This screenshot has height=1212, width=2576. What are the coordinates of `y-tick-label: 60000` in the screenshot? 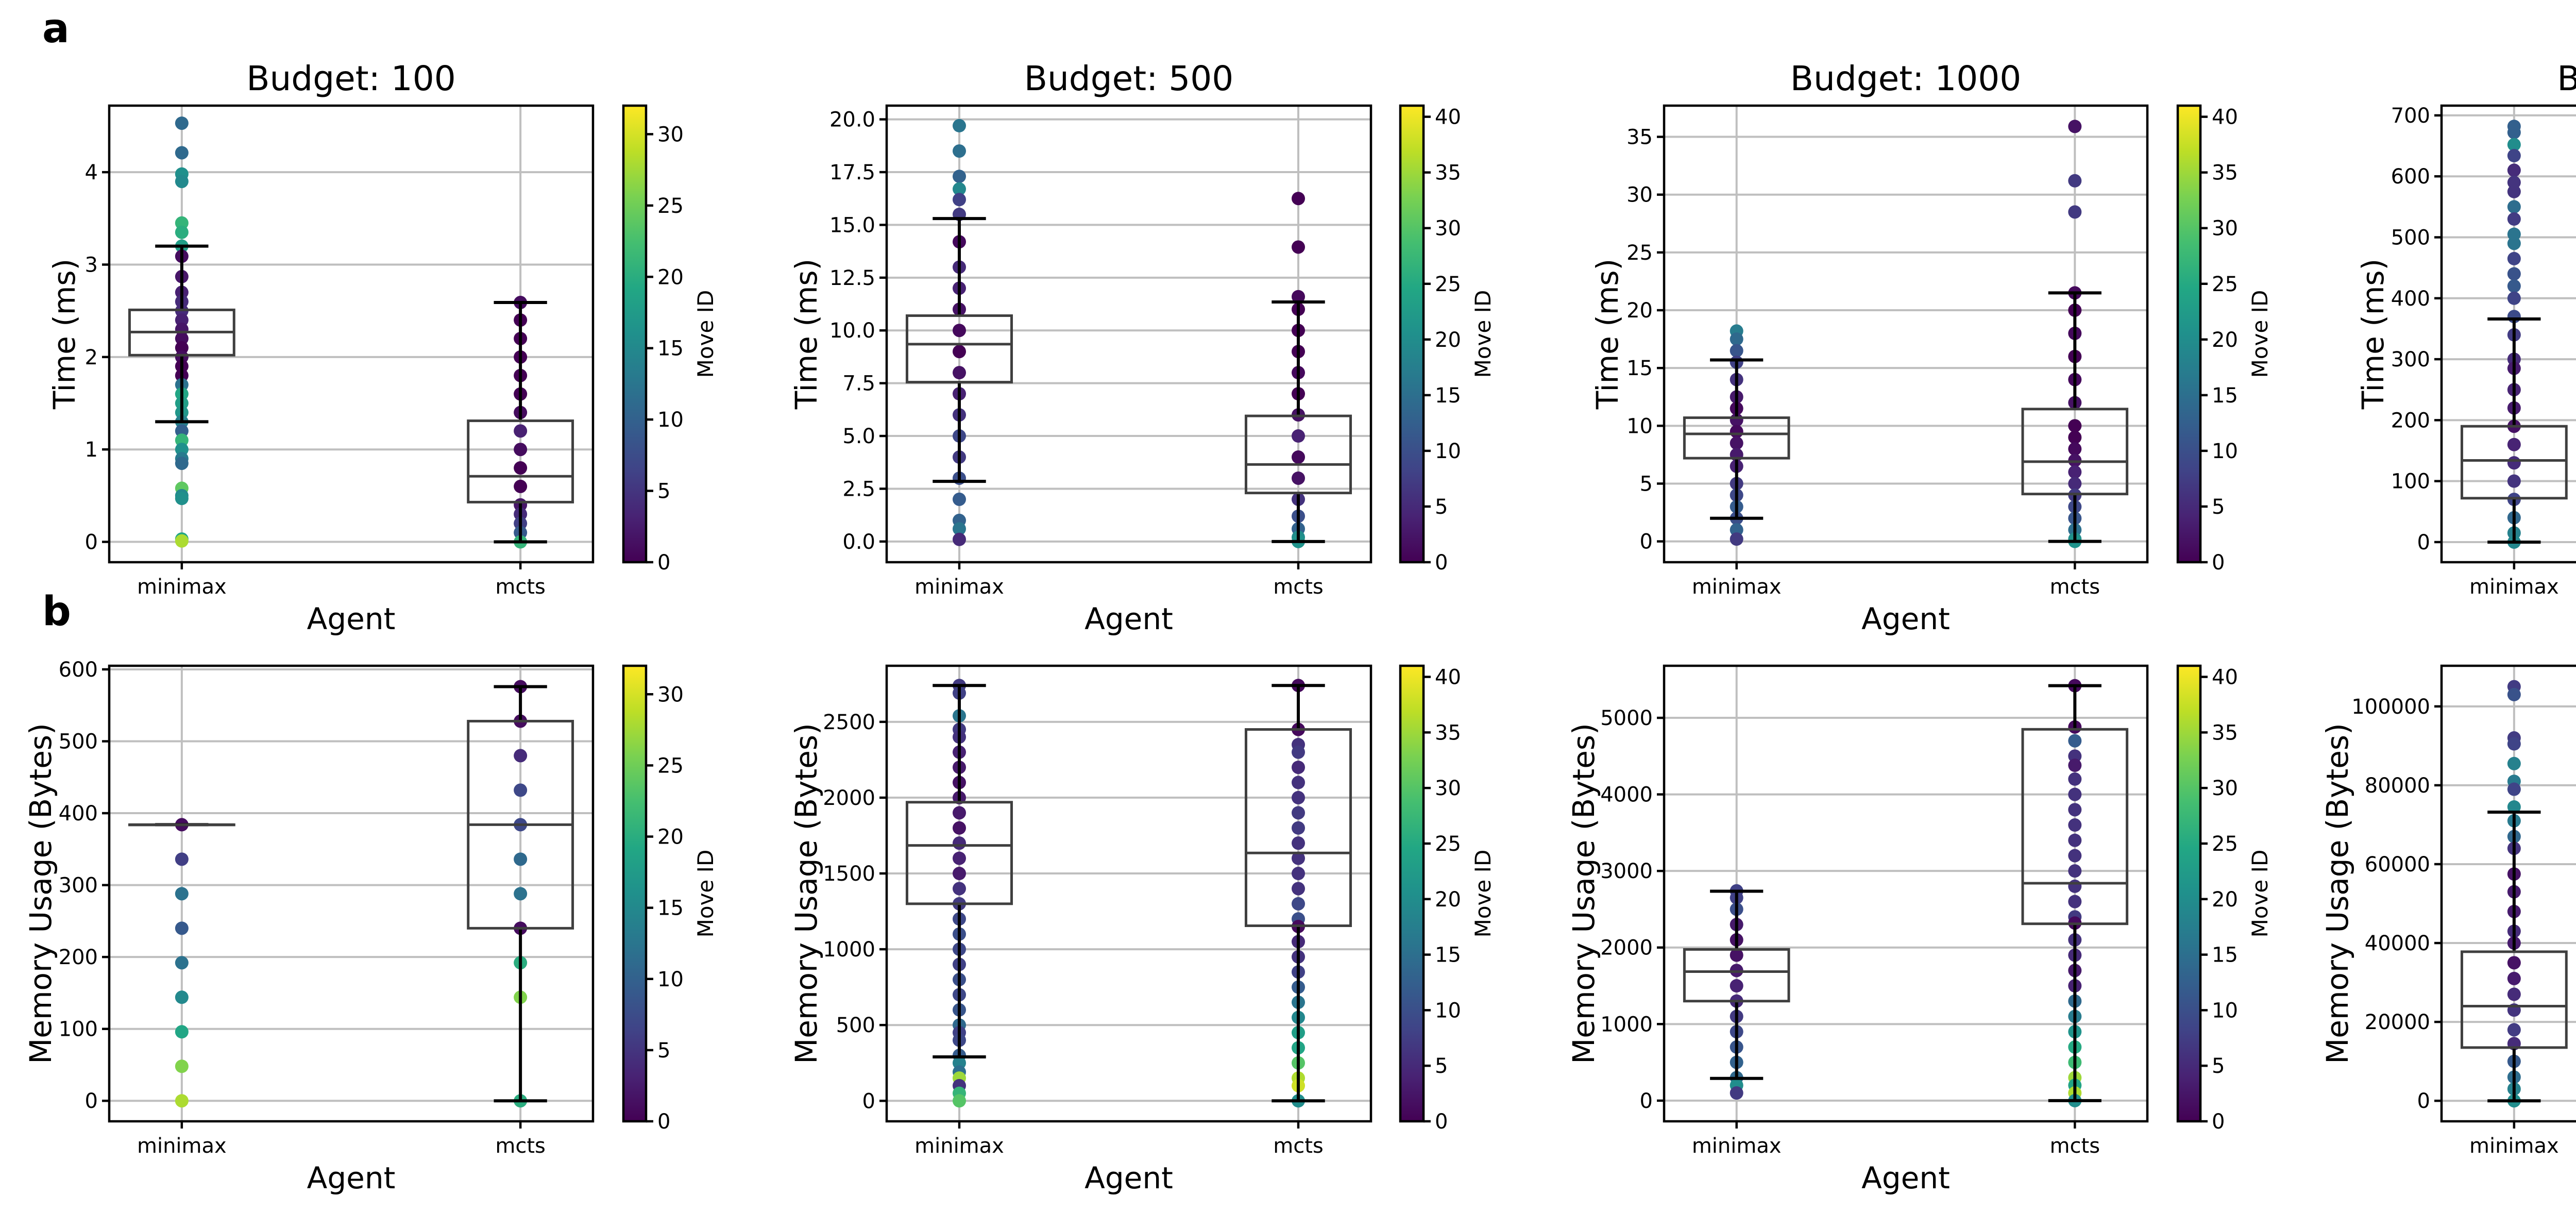 It's located at (2397, 865).